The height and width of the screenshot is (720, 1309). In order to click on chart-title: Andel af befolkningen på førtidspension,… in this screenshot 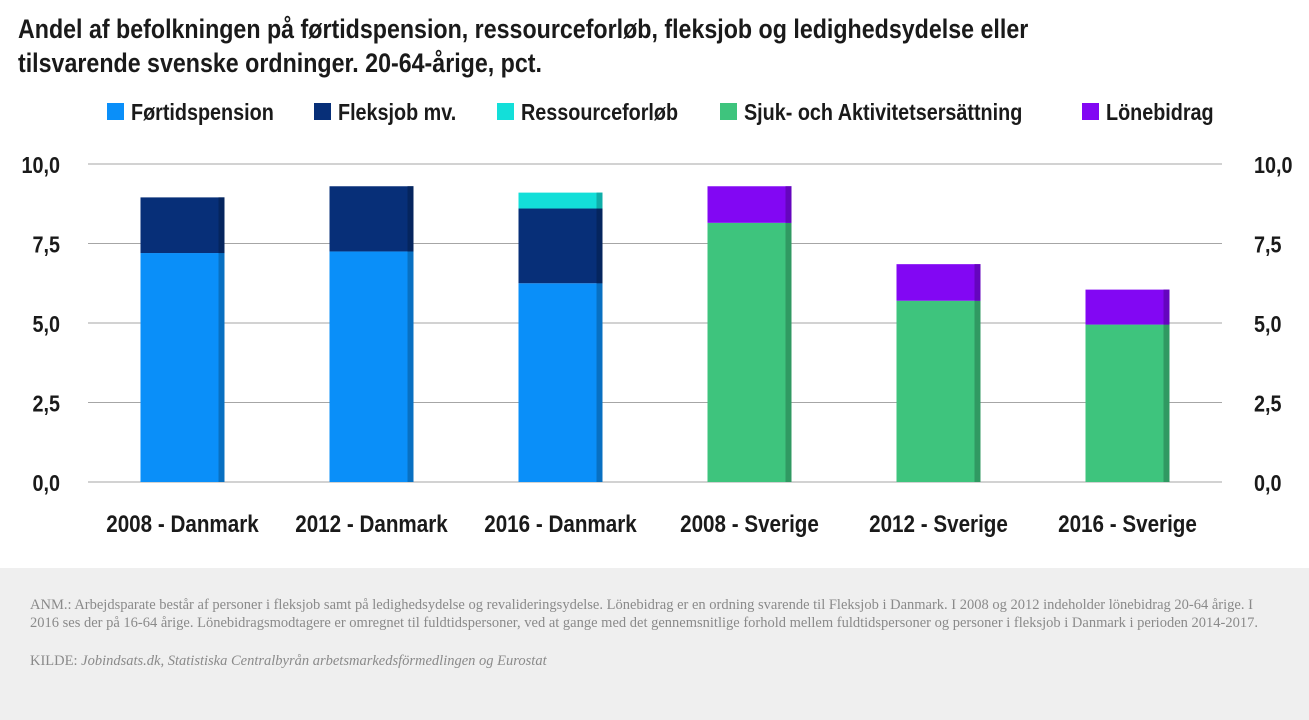, I will do `click(523, 46)`.